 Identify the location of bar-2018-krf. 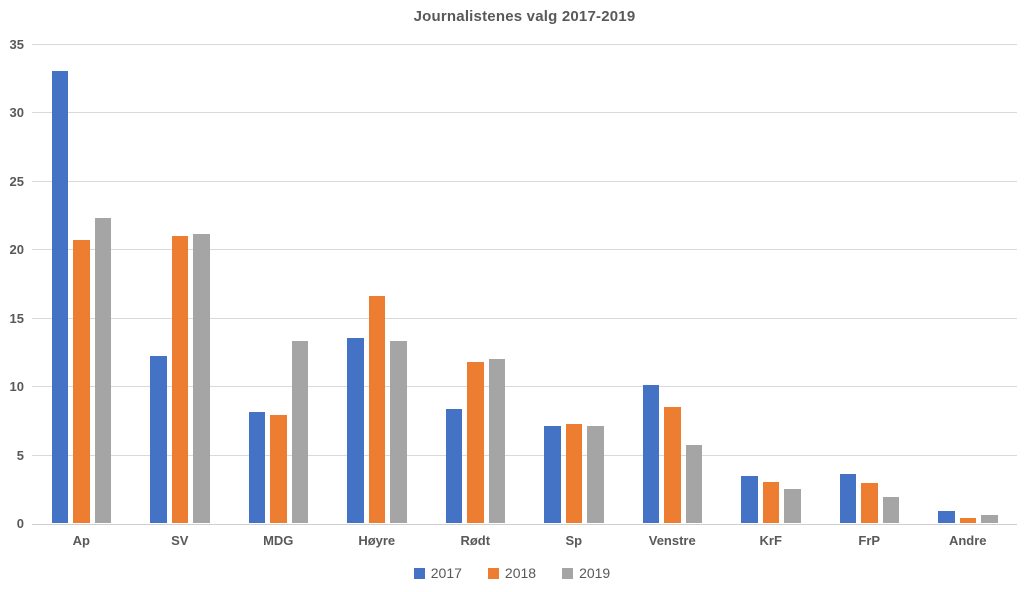
(770, 502).